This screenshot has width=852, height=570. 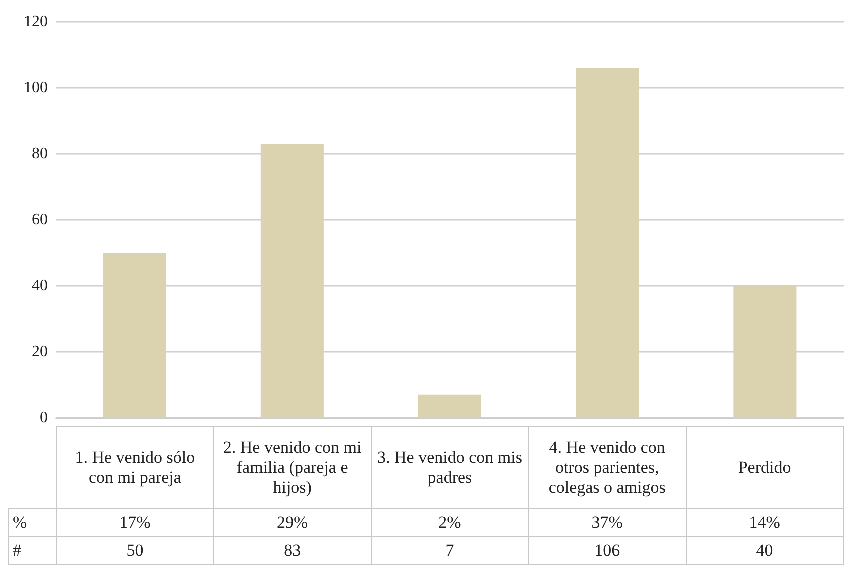 What do you see at coordinates (765, 467) in the screenshot?
I see `x-tick-label: Perdido` at bounding box center [765, 467].